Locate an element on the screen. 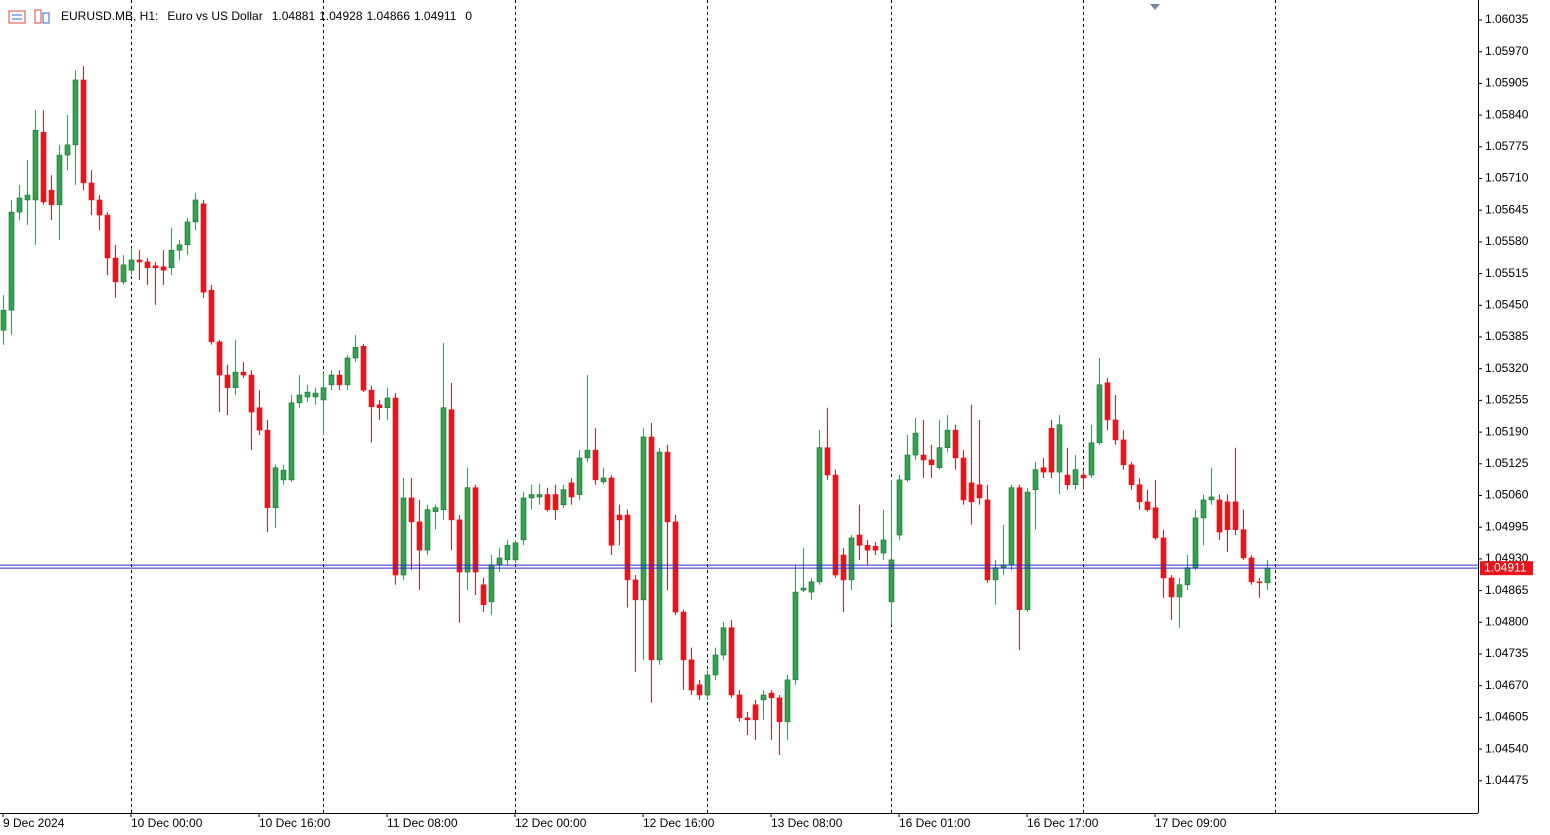 The height and width of the screenshot is (835, 1550). shift-marker is located at coordinates (1155, 7).